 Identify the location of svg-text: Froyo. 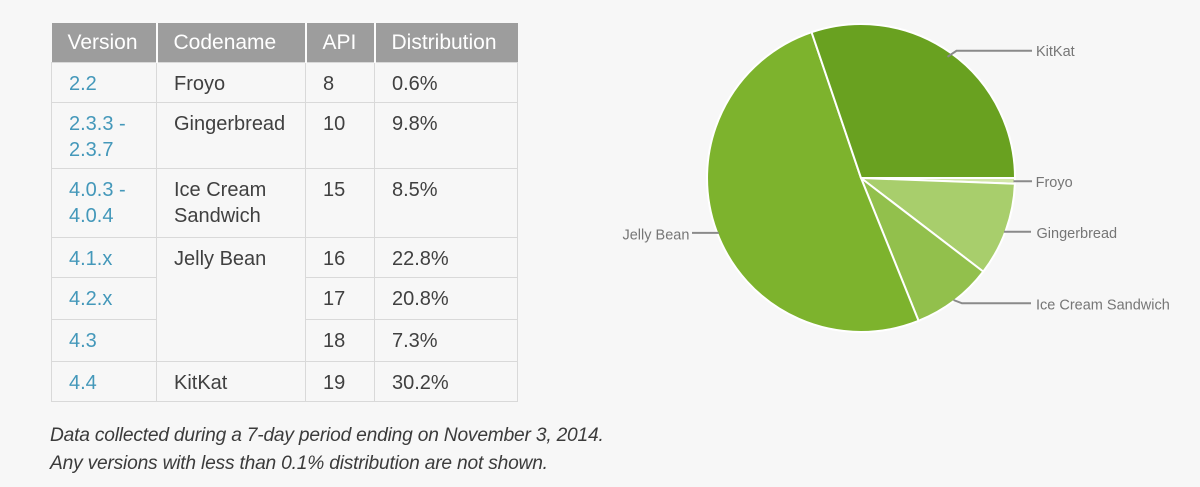
(1054, 183).